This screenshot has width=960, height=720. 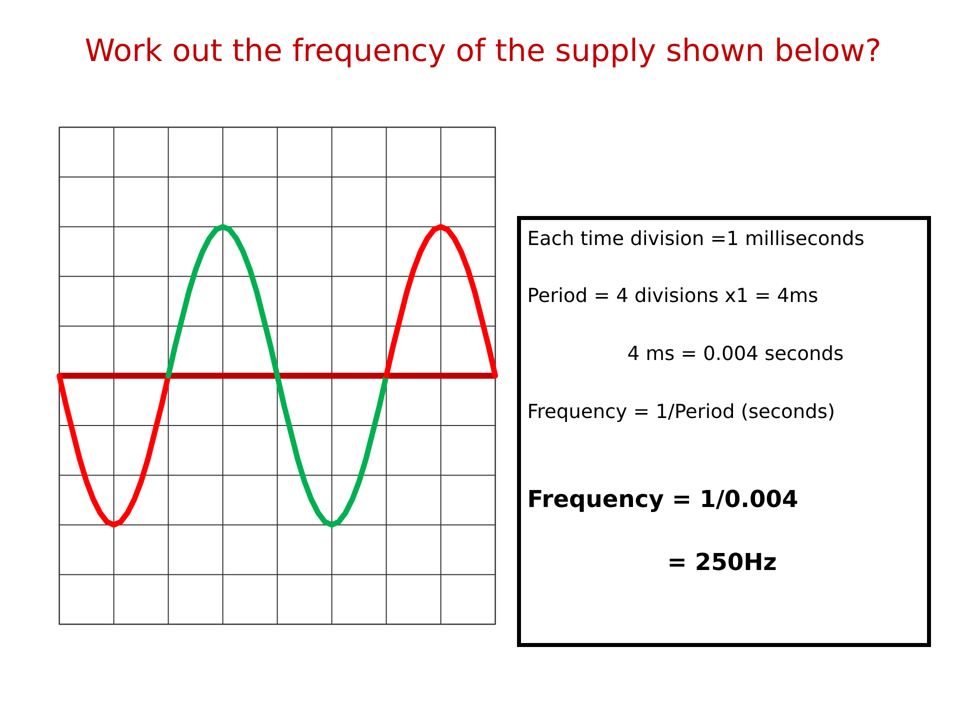 What do you see at coordinates (723, 561) in the screenshot?
I see `text: = 250Hz` at bounding box center [723, 561].